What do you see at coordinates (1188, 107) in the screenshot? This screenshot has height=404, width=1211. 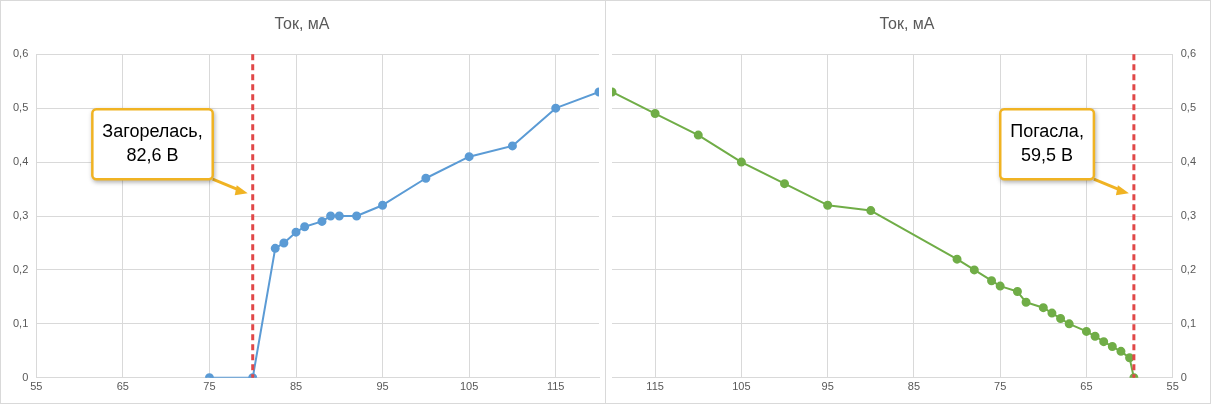 I see `y2-tick-label: 0,5` at bounding box center [1188, 107].